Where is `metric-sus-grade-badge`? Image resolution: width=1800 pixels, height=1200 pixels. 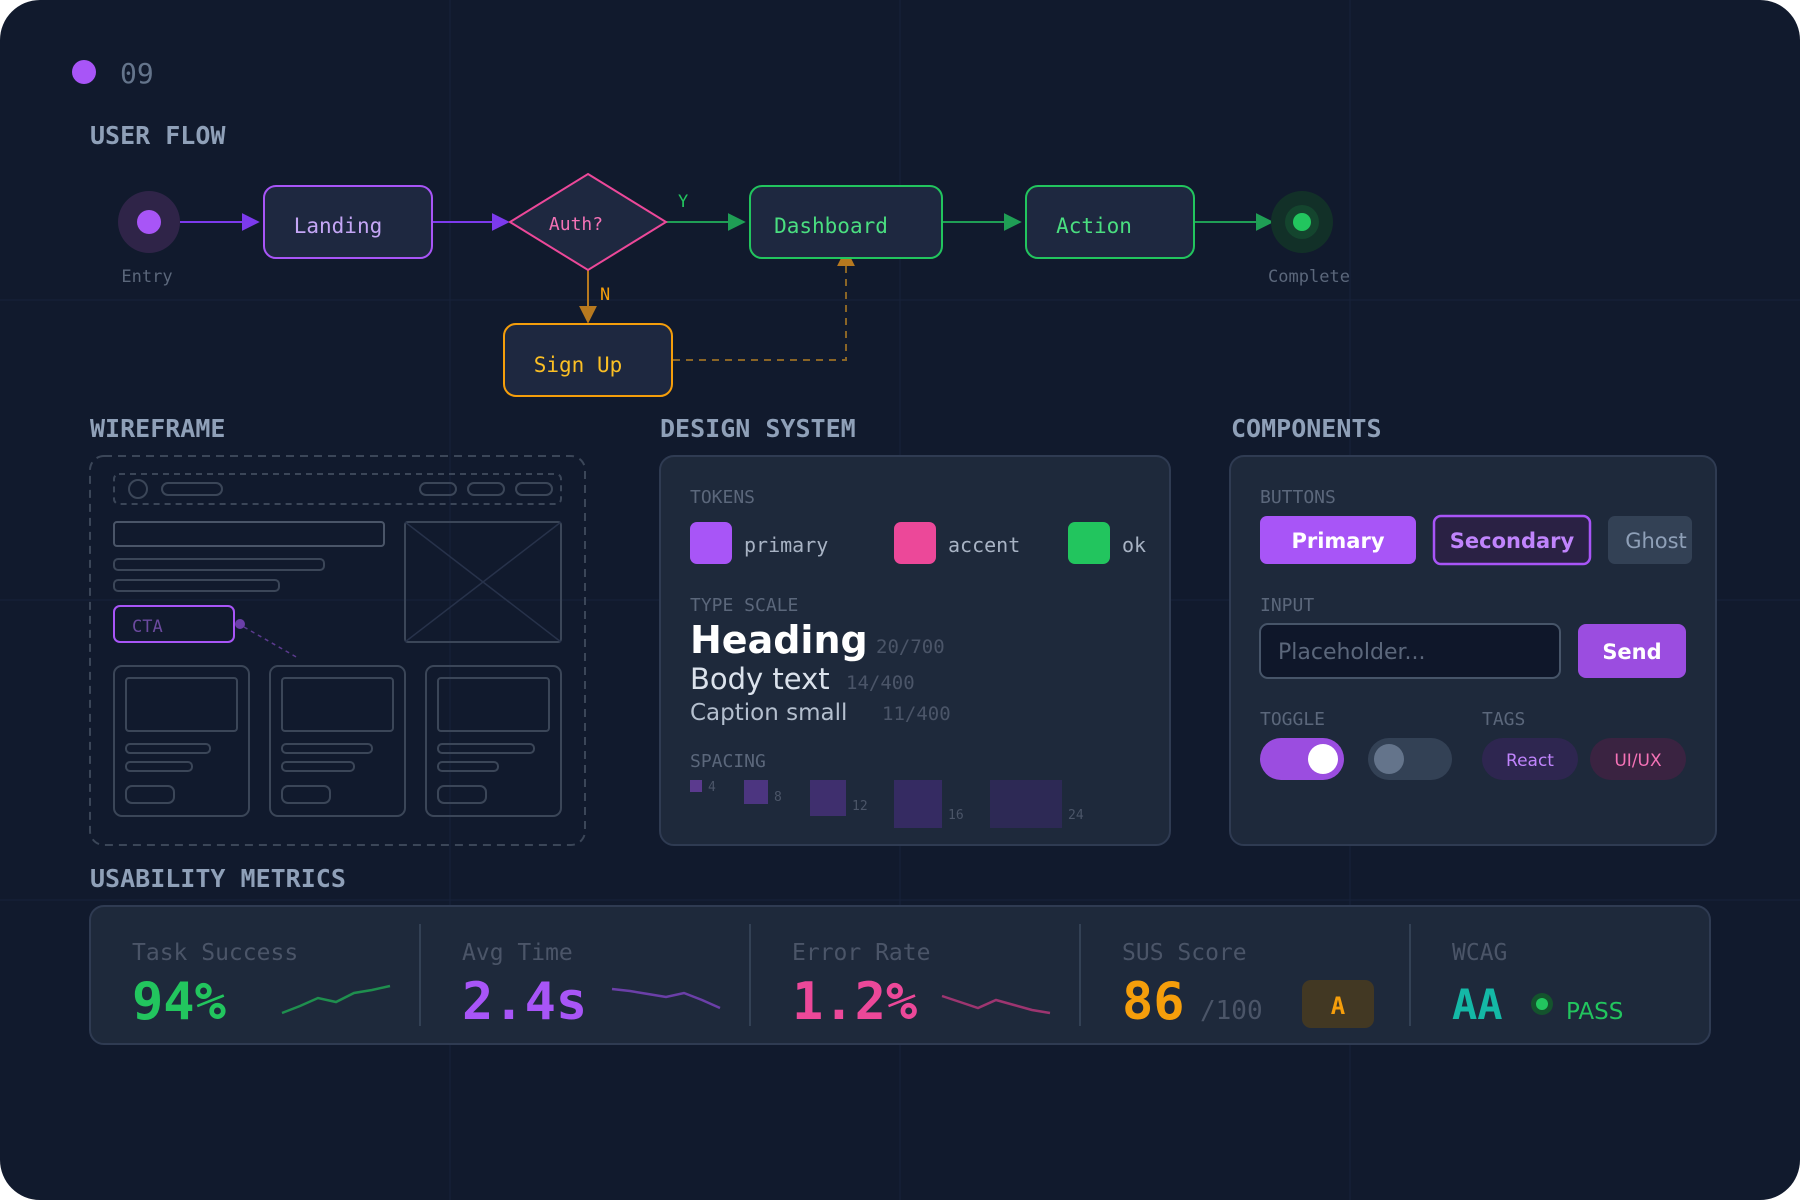
metric-sus-grade-badge is located at coordinates (1338, 1004).